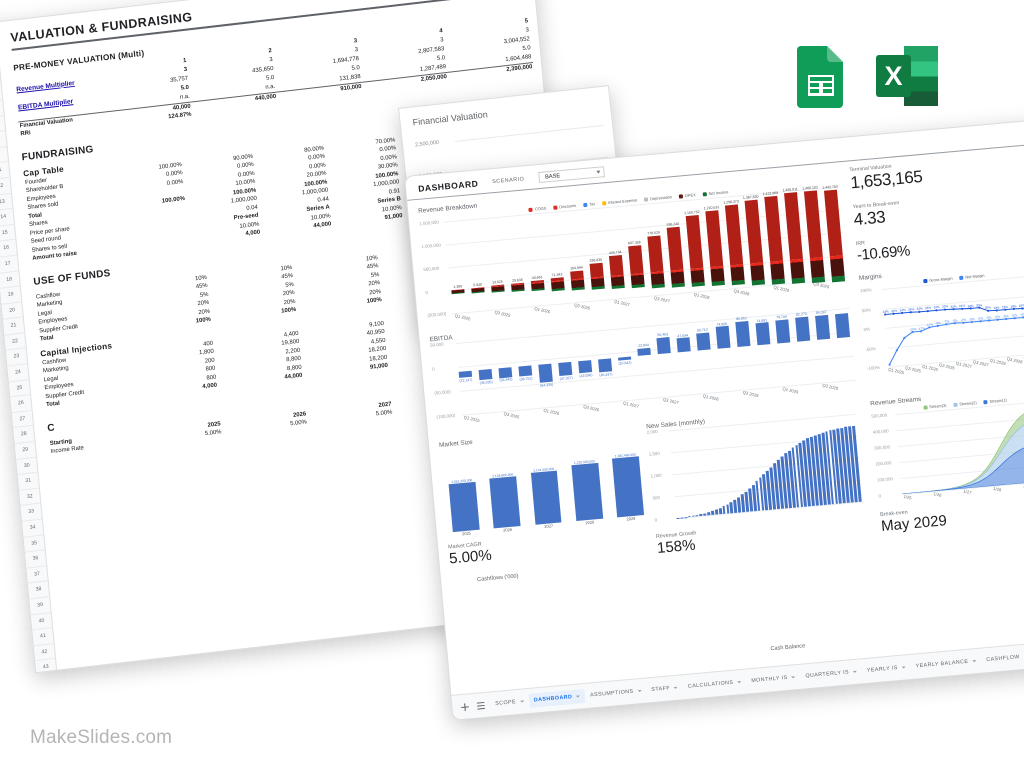 The height and width of the screenshot is (768, 1024). Describe the element at coordinates (565, 369) in the screenshot. I see `bar: (47,327)` at that location.